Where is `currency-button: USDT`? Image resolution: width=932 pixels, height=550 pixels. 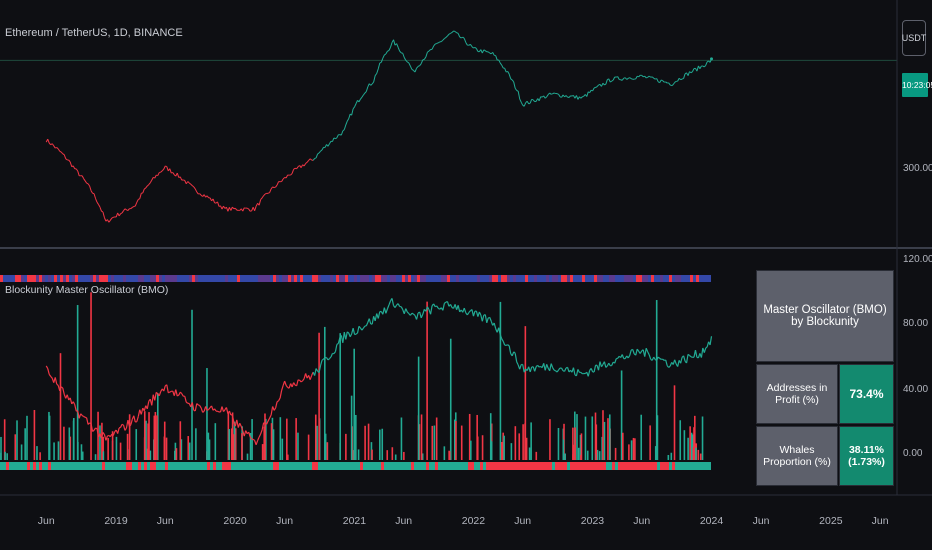 currency-button: USDT is located at coordinates (914, 38).